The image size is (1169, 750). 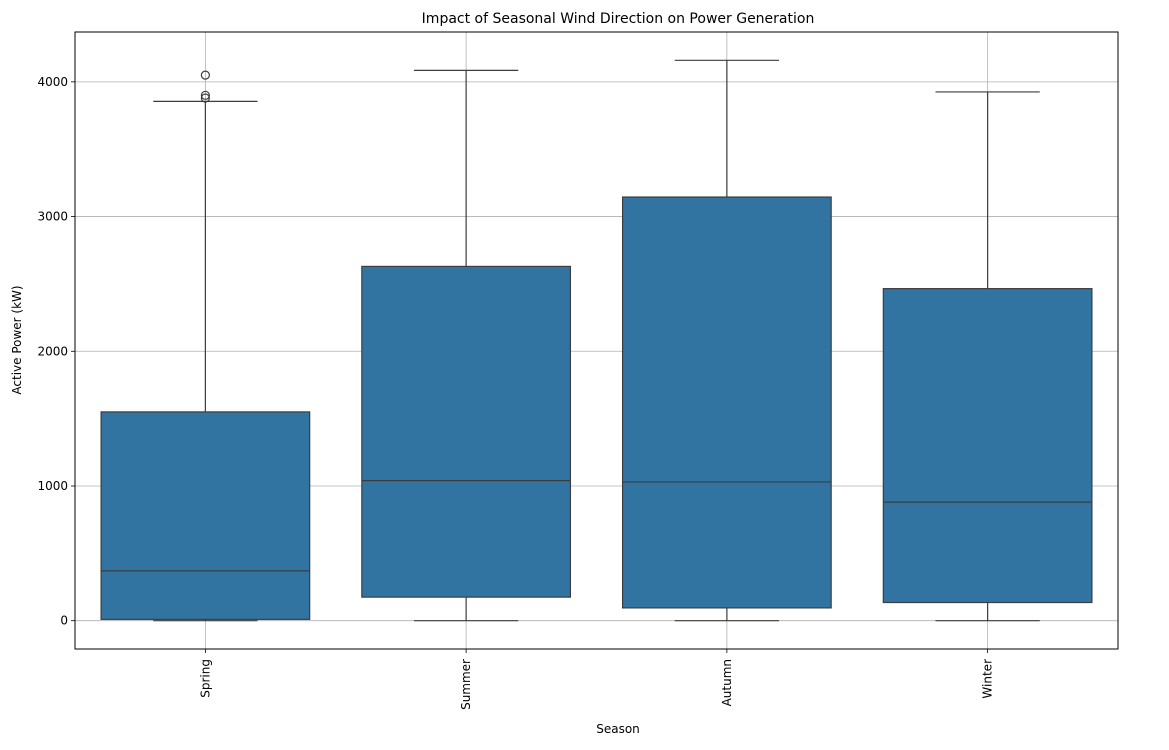 I want to click on box-winter, so click(x=987, y=356).